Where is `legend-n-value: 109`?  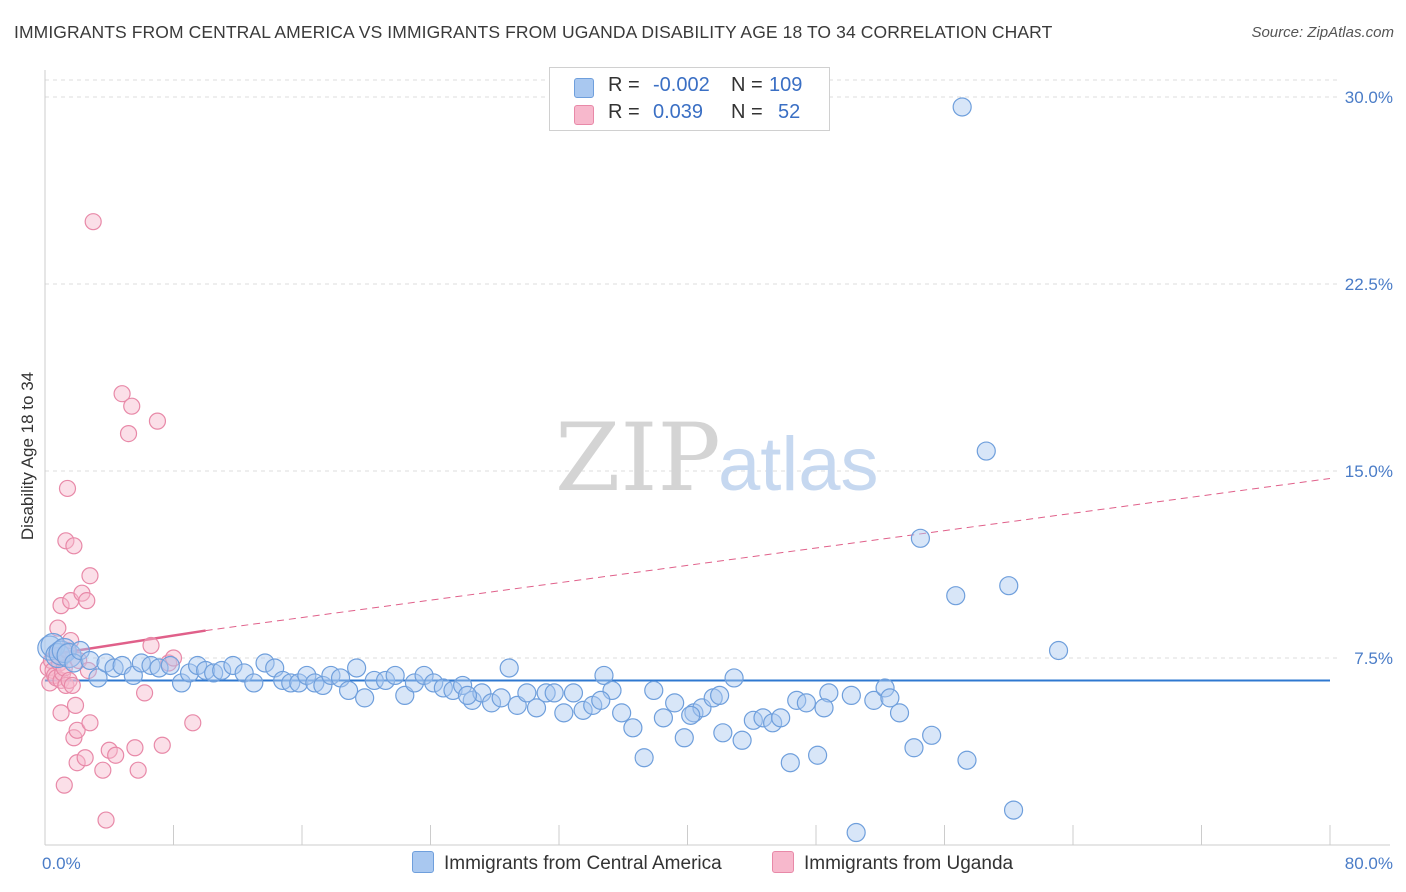 legend-n-value: 109 is located at coordinates (786, 85).